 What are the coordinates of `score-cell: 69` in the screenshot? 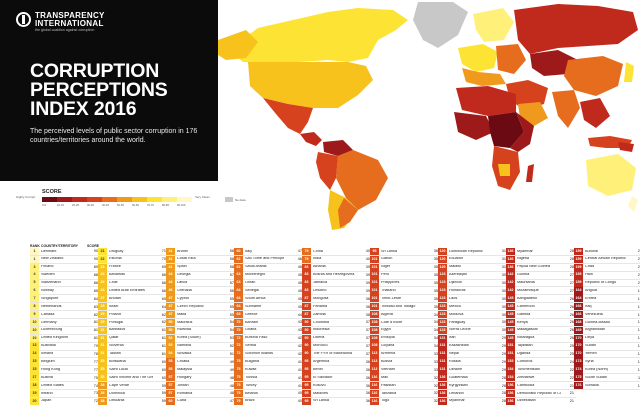 It's located at (163, 267).